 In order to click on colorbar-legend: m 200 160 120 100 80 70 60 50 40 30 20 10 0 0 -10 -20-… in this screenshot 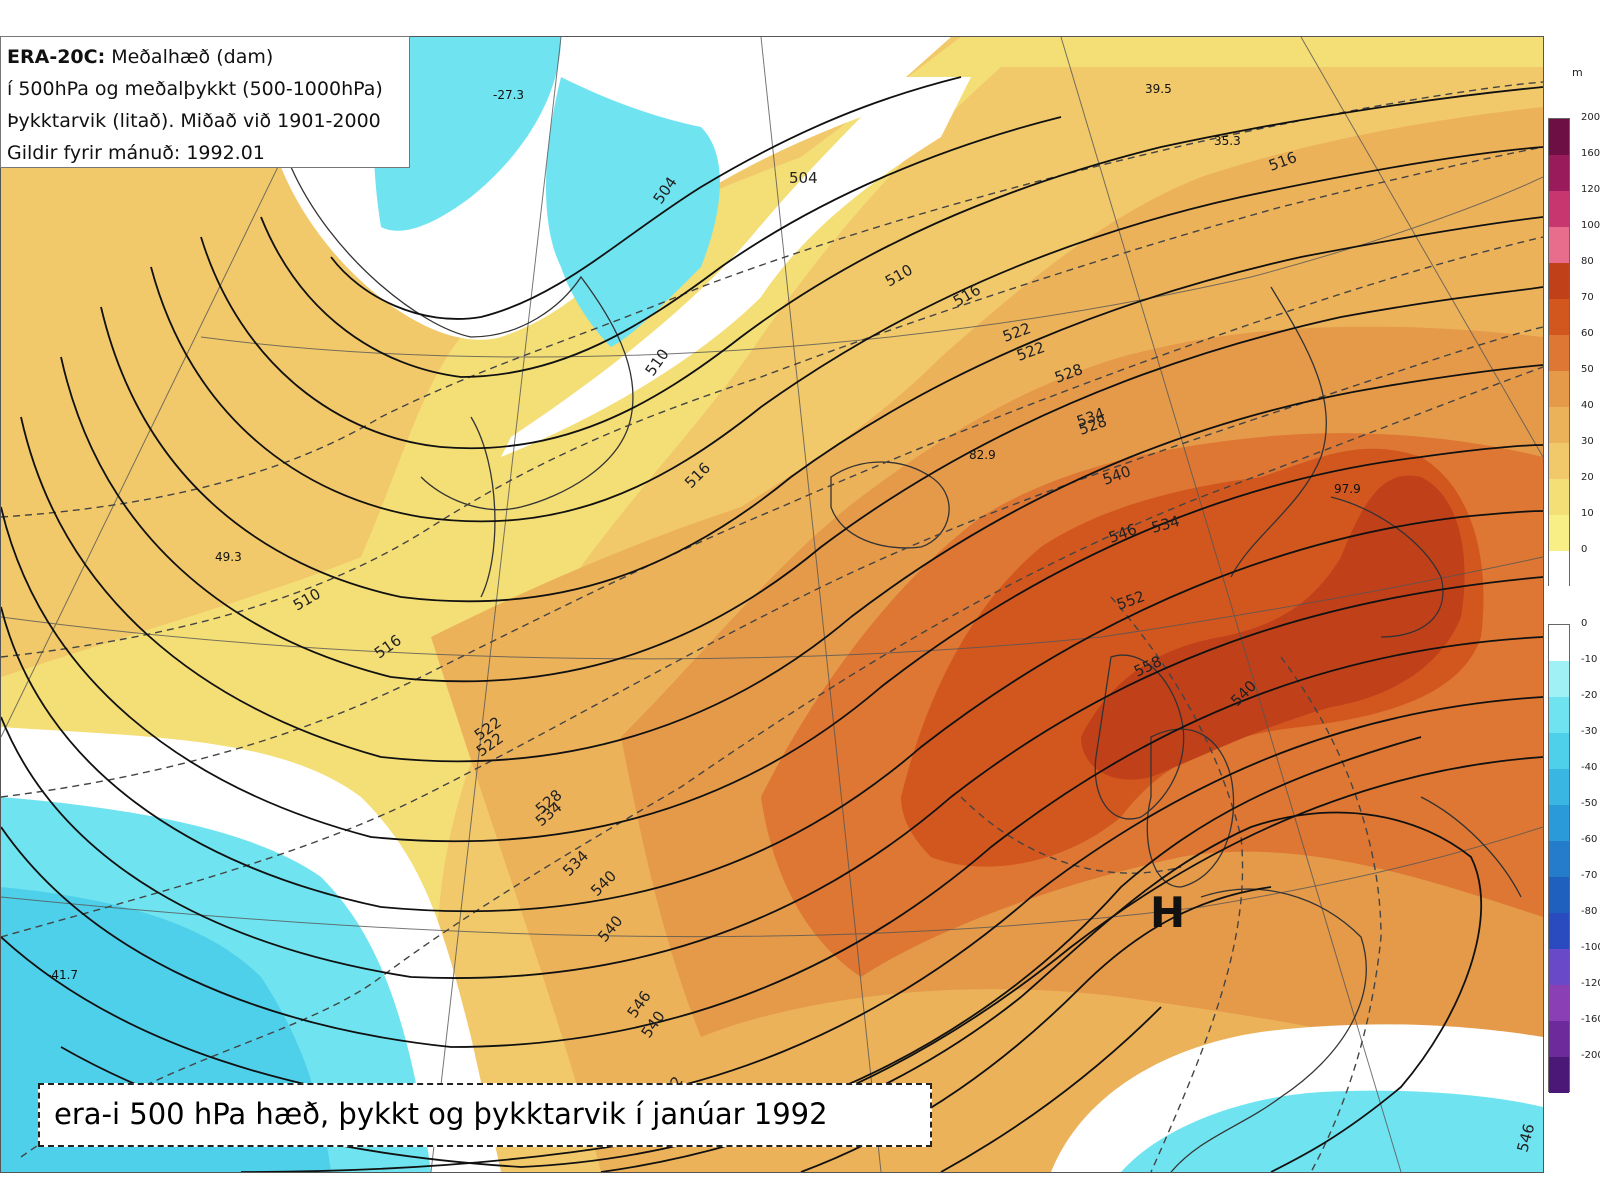, I will do `click(1574, 627)`.